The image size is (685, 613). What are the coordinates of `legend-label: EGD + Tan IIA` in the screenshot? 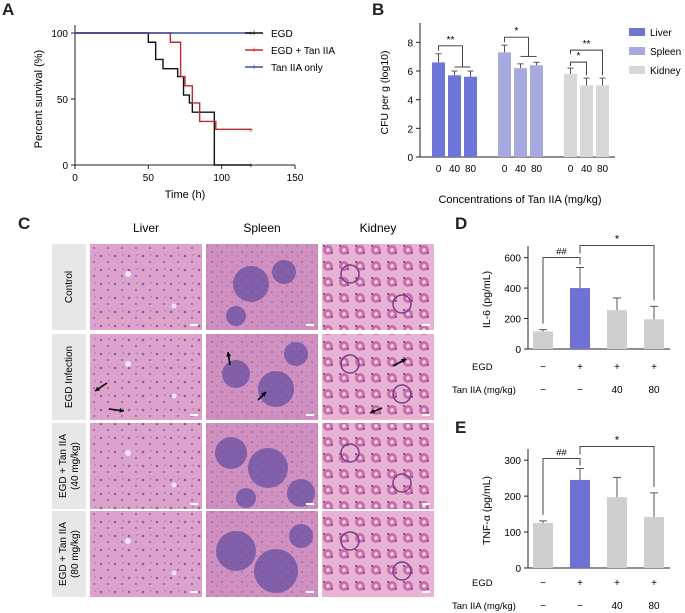 It's located at (303, 51).